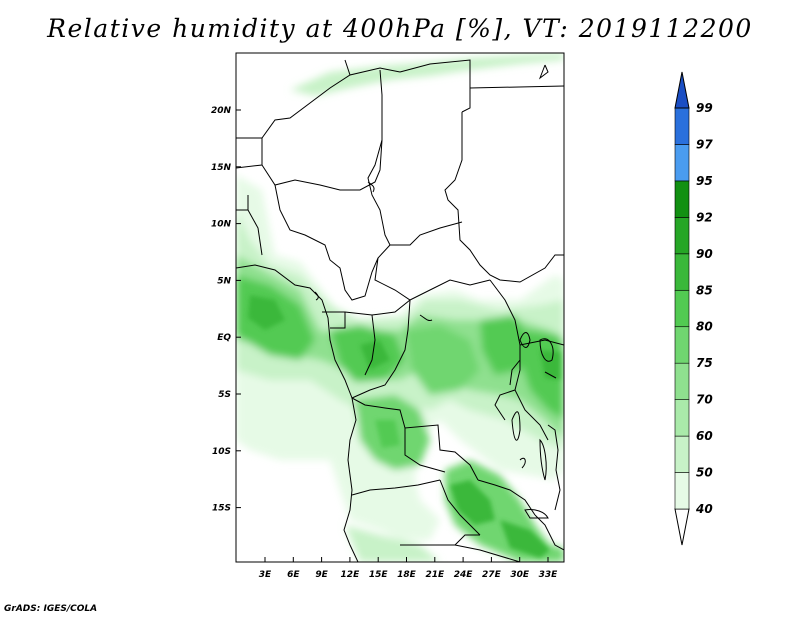  I want to click on colorbar-level-label: 75, so click(704, 363).